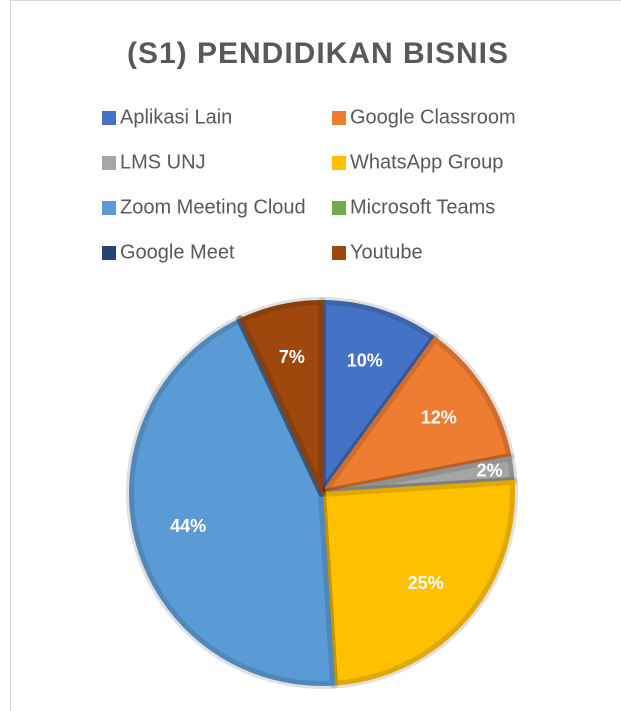  What do you see at coordinates (292, 357) in the screenshot?
I see `data-label: 7%` at bounding box center [292, 357].